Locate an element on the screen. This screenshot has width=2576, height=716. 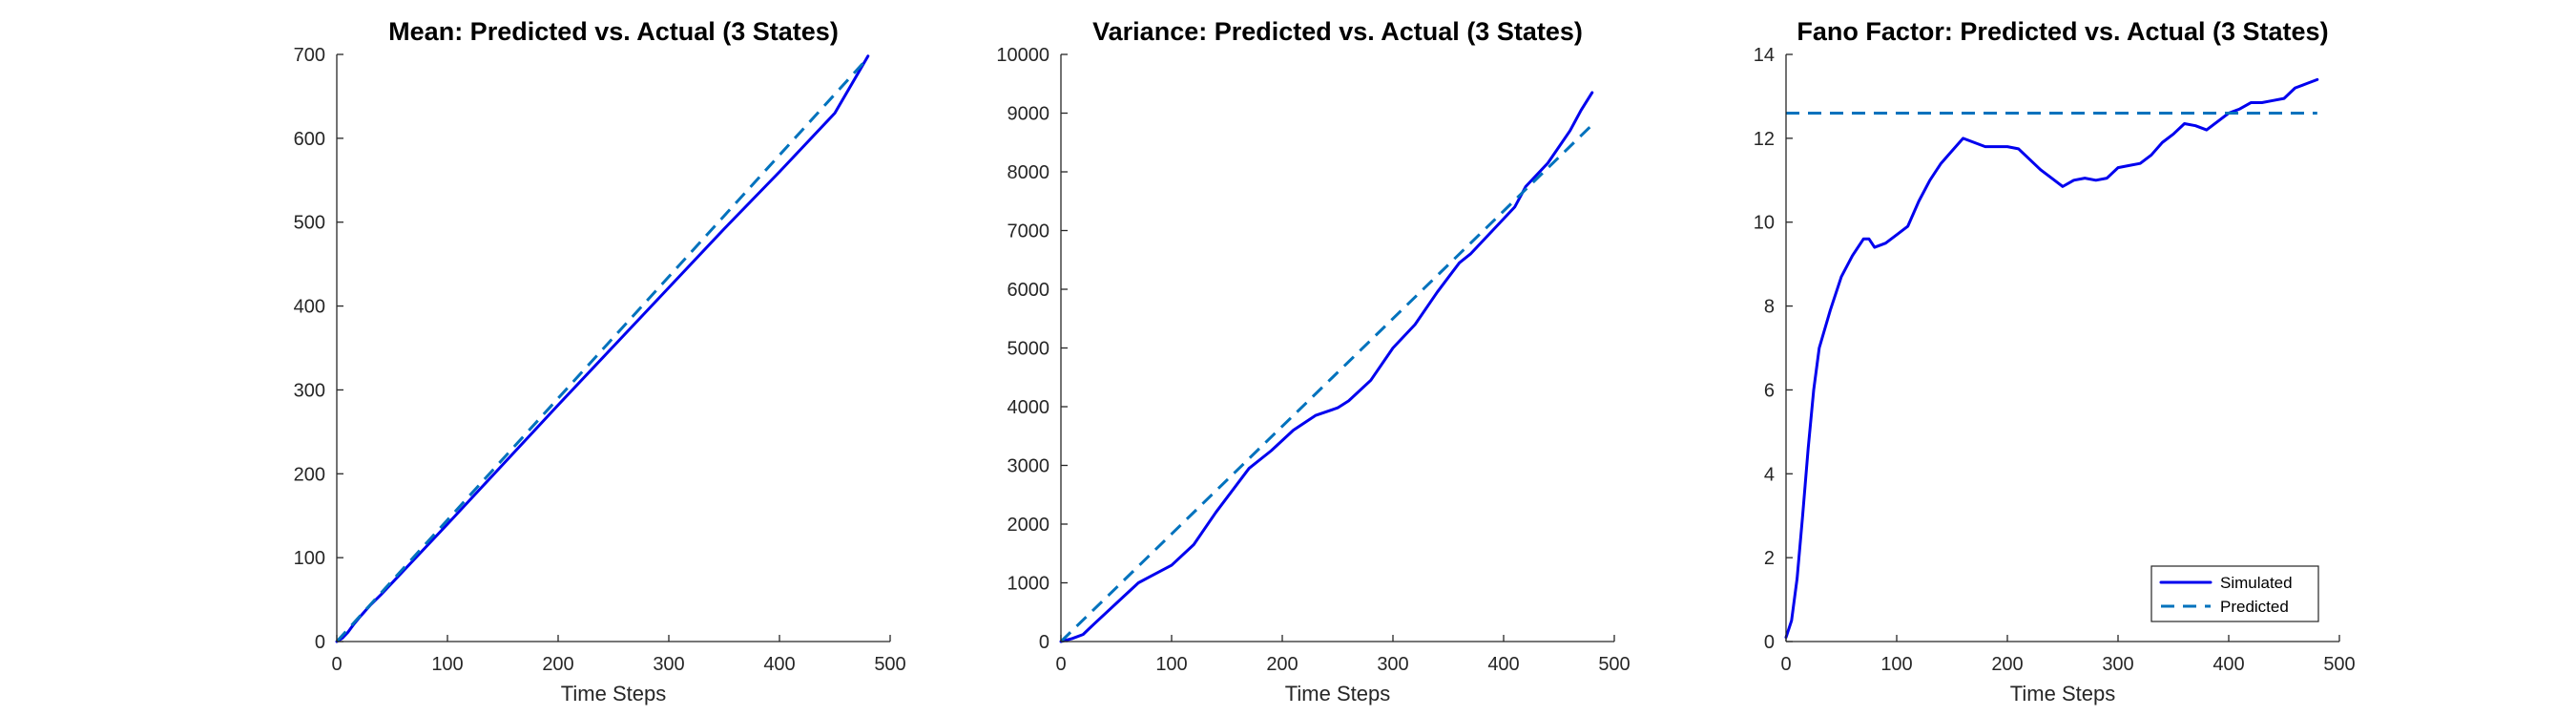
y-tick-label: 200 is located at coordinates (309, 474).